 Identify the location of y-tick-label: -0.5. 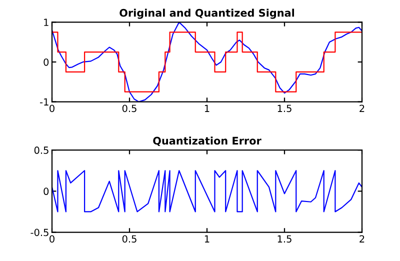
(39, 232).